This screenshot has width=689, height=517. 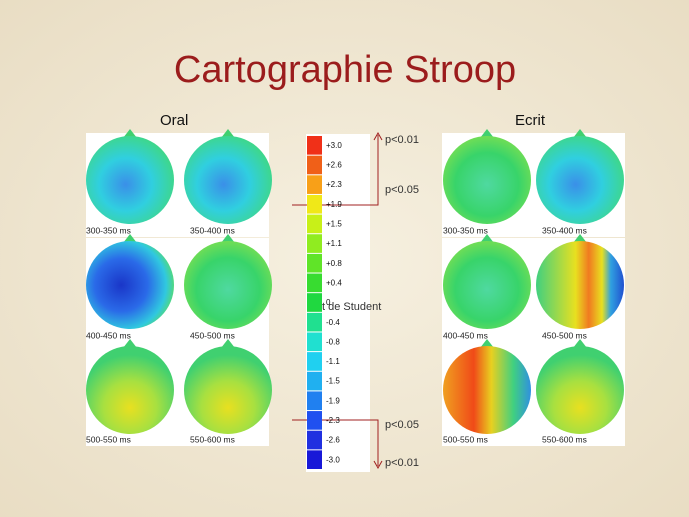 What do you see at coordinates (333, 322) in the screenshot?
I see `scale-tick: -0.4` at bounding box center [333, 322].